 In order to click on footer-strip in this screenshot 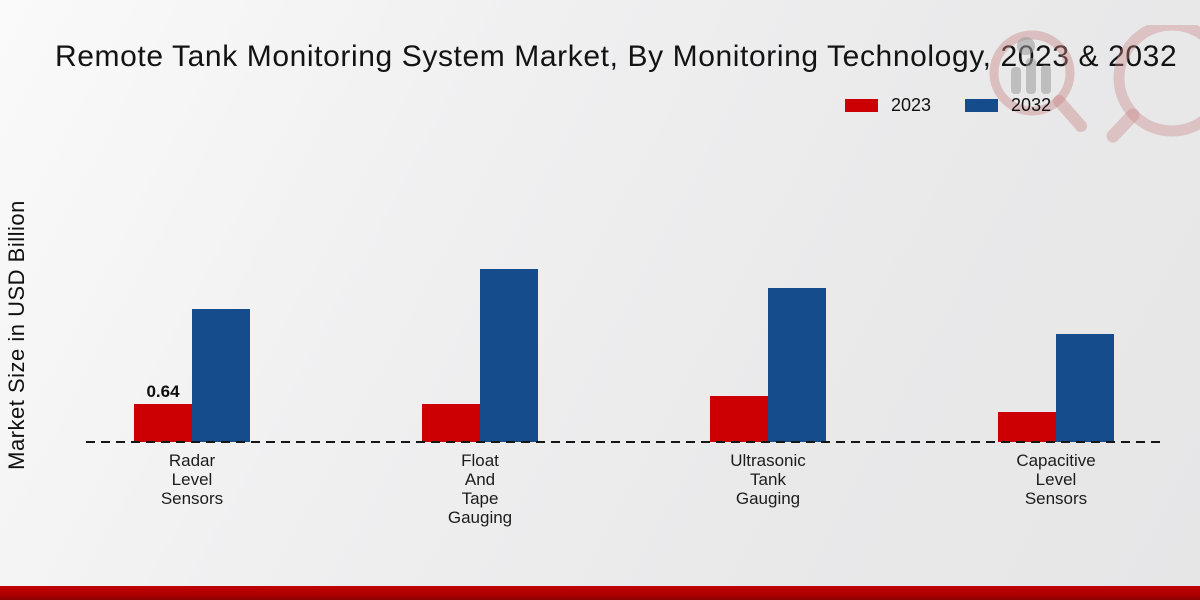, I will do `click(600, 593)`.